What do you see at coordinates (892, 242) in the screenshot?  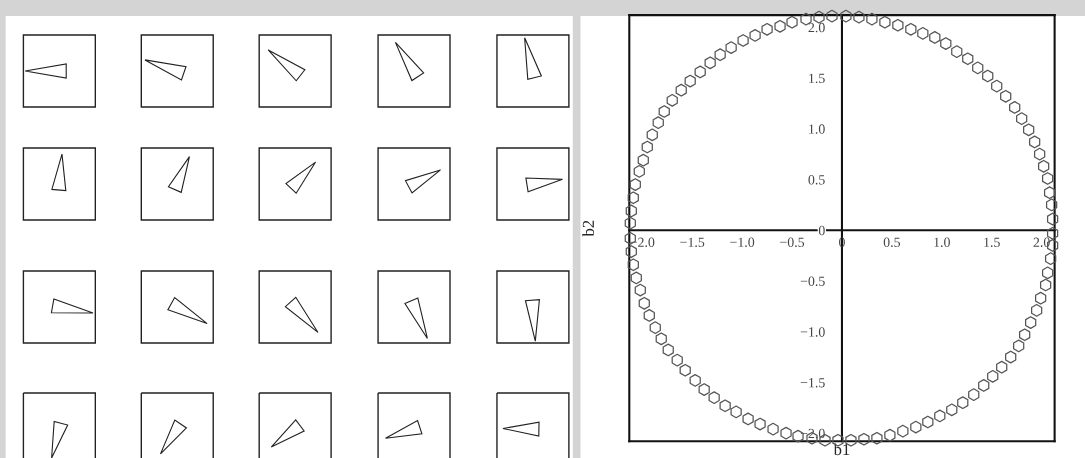 I see `x-tick-label: 0.5` at bounding box center [892, 242].